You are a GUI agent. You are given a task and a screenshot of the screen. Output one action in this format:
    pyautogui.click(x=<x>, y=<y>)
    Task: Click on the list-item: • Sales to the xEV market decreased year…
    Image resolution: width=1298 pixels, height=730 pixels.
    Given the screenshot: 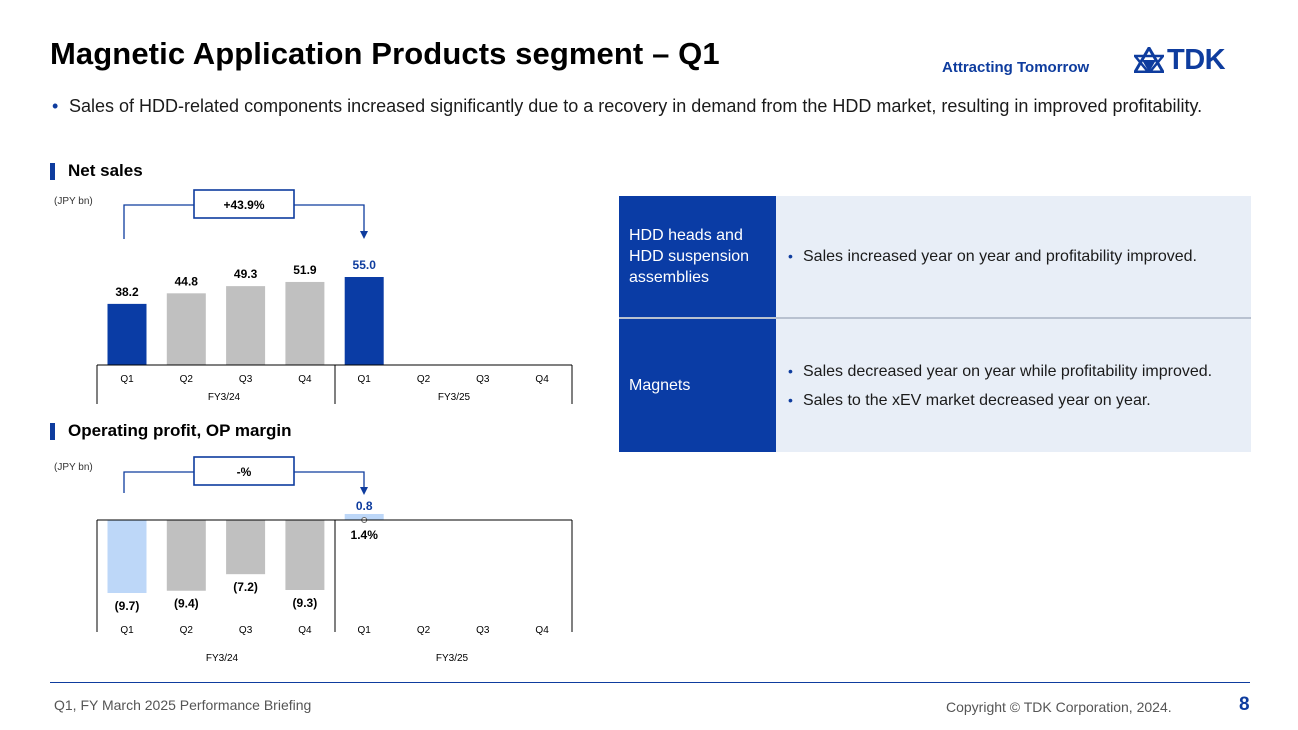 What is the action you would take?
    pyautogui.click(x=1013, y=400)
    